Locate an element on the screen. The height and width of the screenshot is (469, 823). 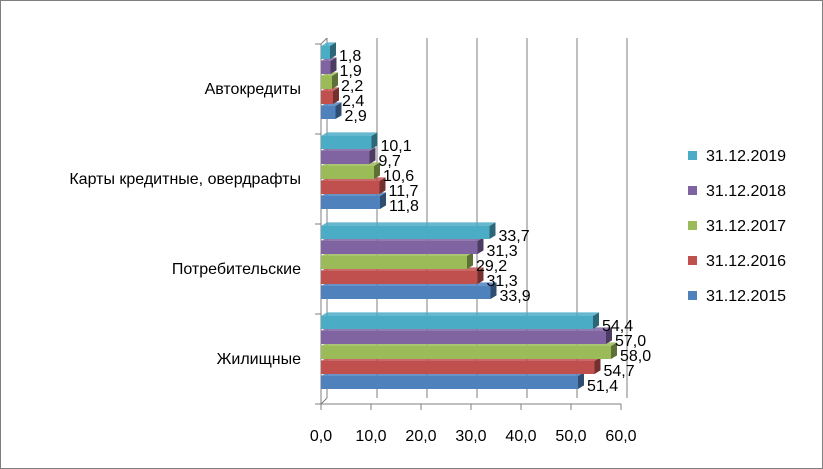
legend-label-3: 31.12.2016 is located at coordinates (746, 261).